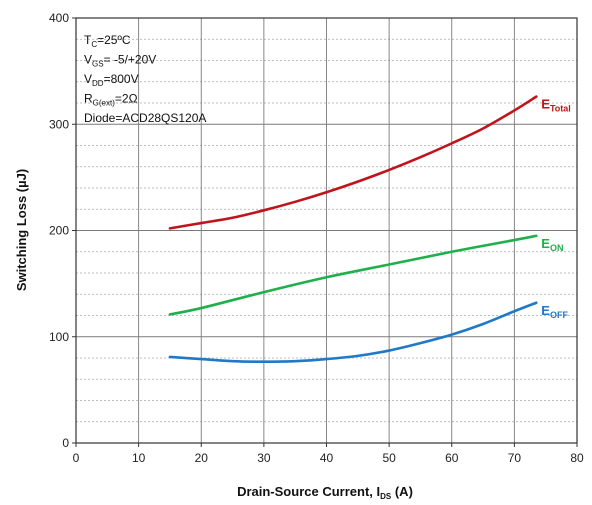  I want to click on series-label-e-off: EOFF, so click(554, 311).